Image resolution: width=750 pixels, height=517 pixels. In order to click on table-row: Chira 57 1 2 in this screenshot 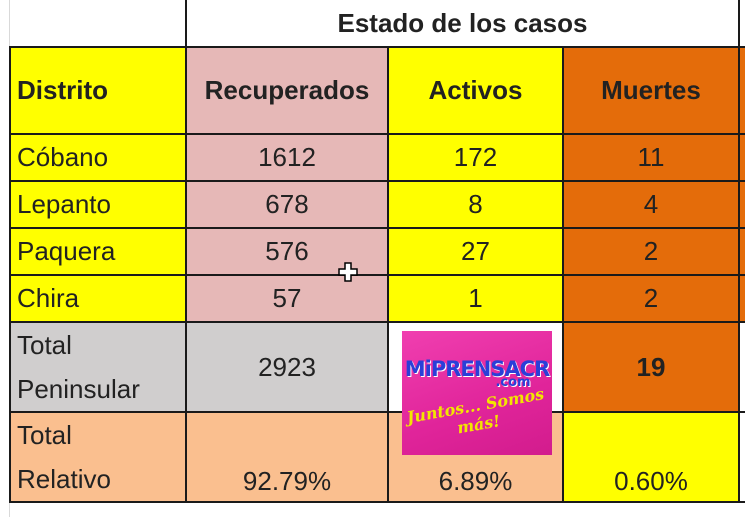, I will do `click(377, 298)`.